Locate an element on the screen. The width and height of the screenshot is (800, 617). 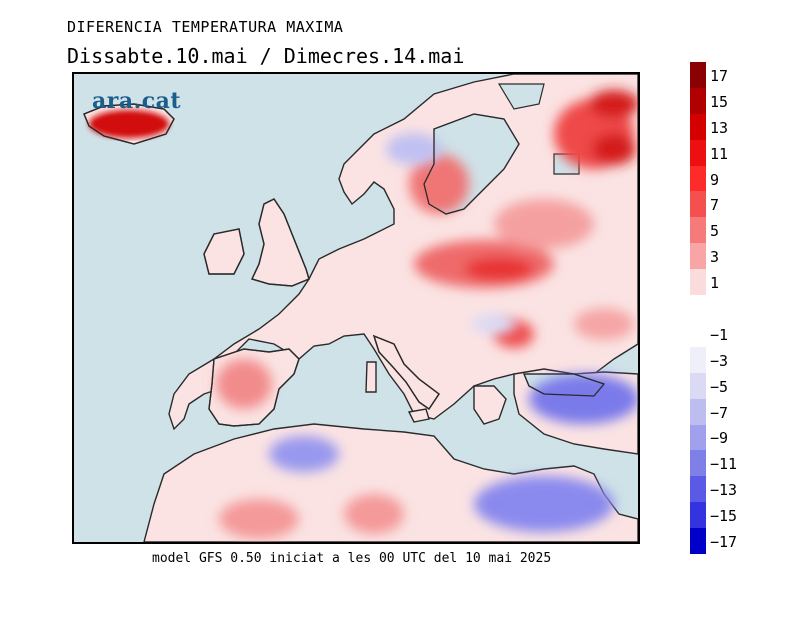
legend-label: 15 is located at coordinates (719, 101).